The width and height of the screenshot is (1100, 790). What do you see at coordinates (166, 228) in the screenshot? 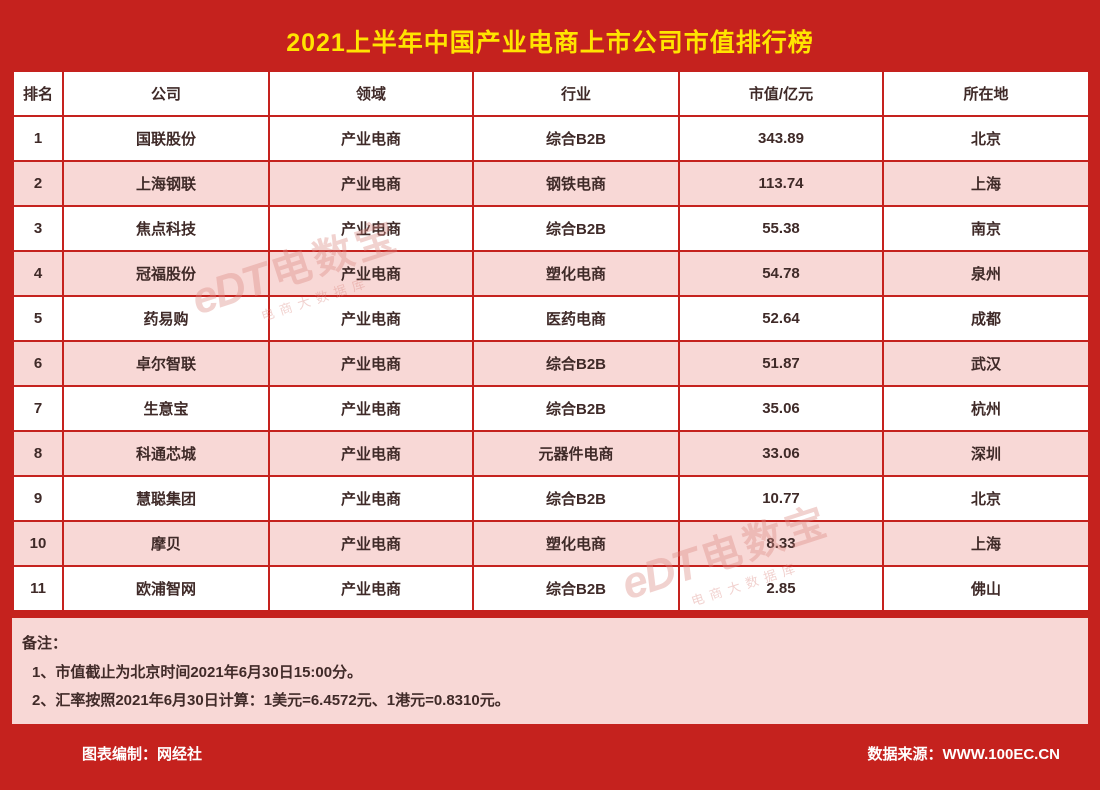
I see `table-cell: 焦点科技` at bounding box center [166, 228].